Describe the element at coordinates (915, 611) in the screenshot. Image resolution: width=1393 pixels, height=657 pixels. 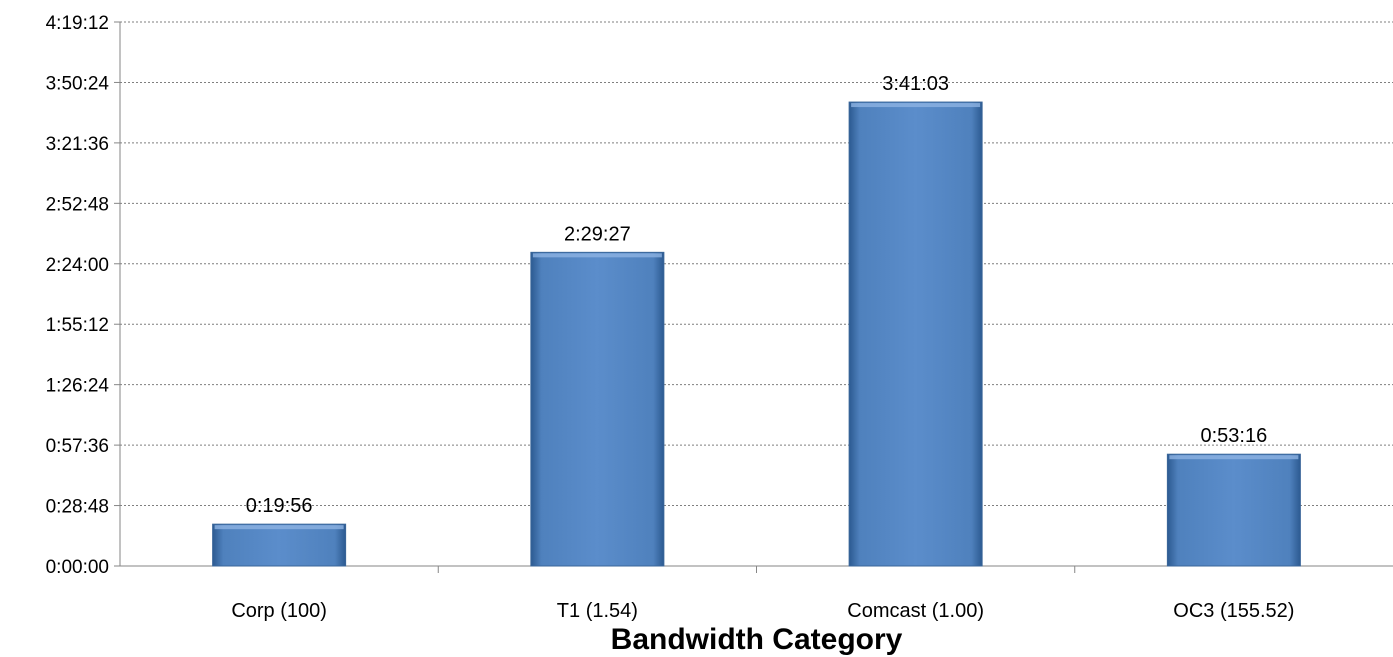
I see `category-label: Comcast (1.00)` at that location.